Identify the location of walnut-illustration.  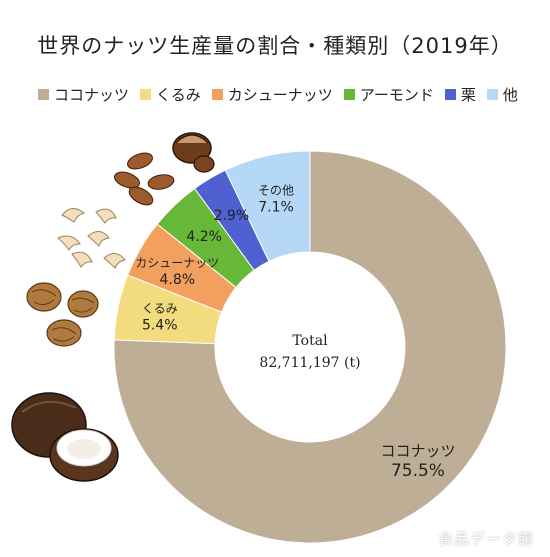
(62, 314).